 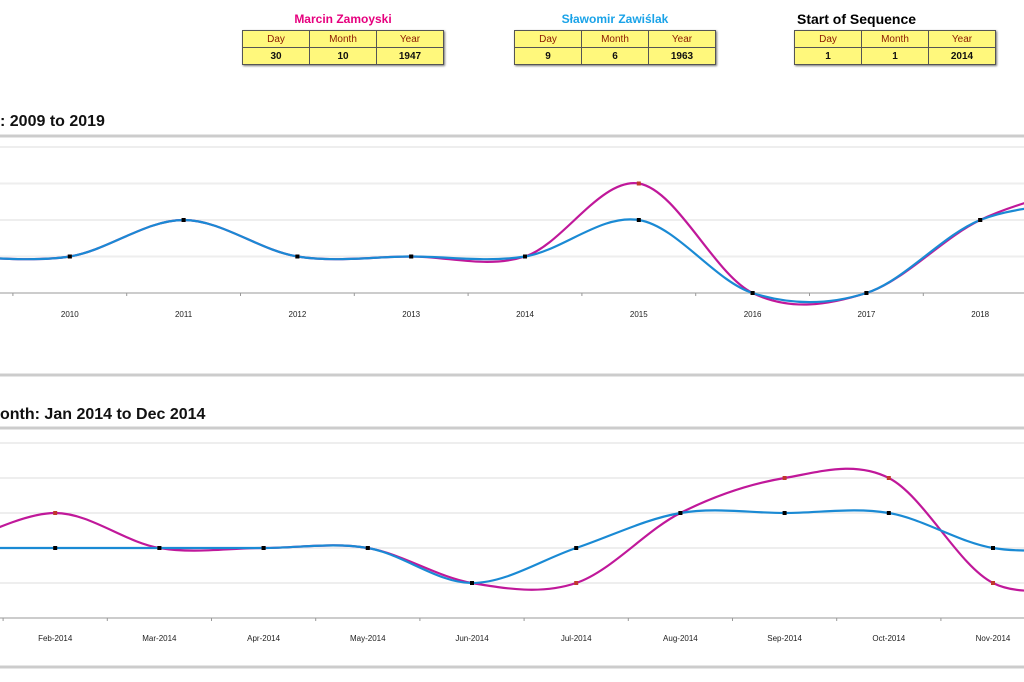 What do you see at coordinates (184, 314) in the screenshot?
I see `x-tick-label: 2011` at bounding box center [184, 314].